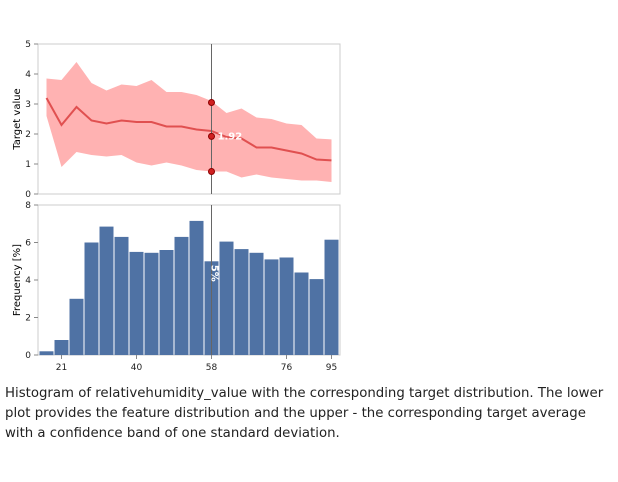 Image resolution: width=618 pixels, height=482 pixels. Describe the element at coordinates (28, 45) in the screenshot. I see `target-y-tick-label: 5` at that location.